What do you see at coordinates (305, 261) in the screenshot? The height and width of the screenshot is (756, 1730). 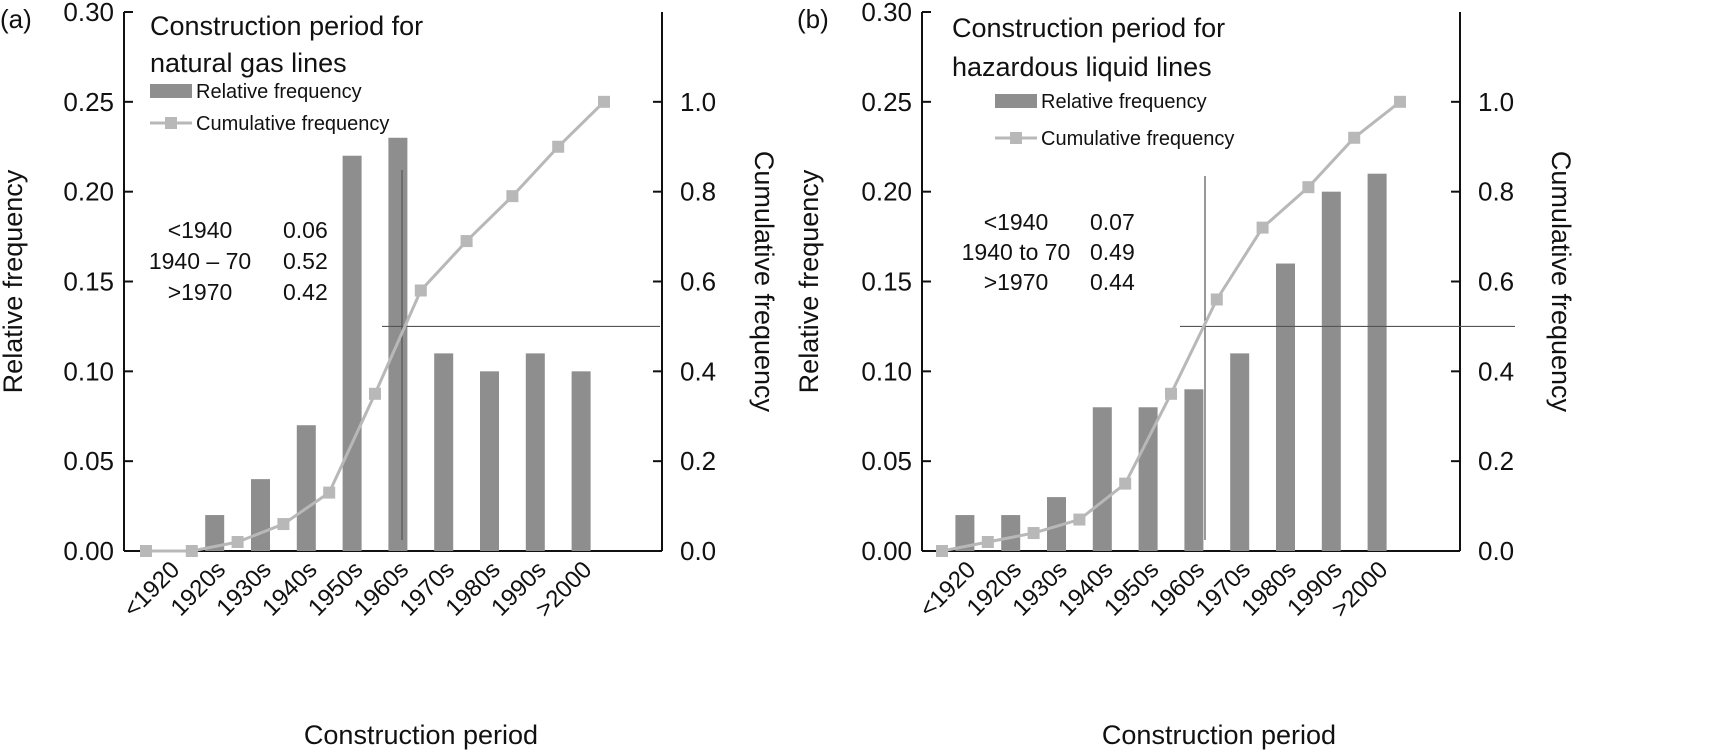 I see `summary-value: 0.52` at bounding box center [305, 261].